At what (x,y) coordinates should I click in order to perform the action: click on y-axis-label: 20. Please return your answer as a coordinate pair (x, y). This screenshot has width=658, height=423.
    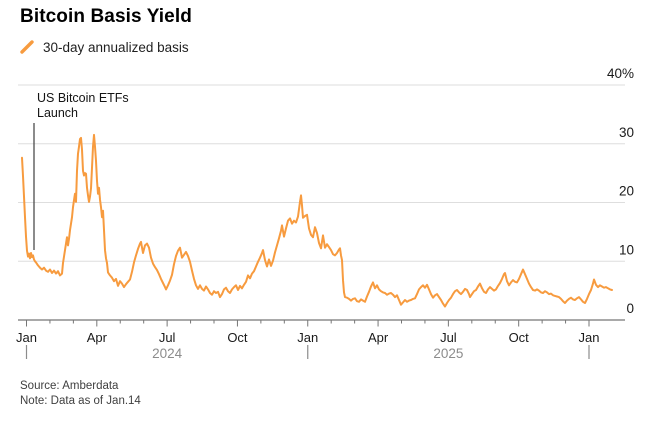
    Looking at the image, I should click on (626, 191).